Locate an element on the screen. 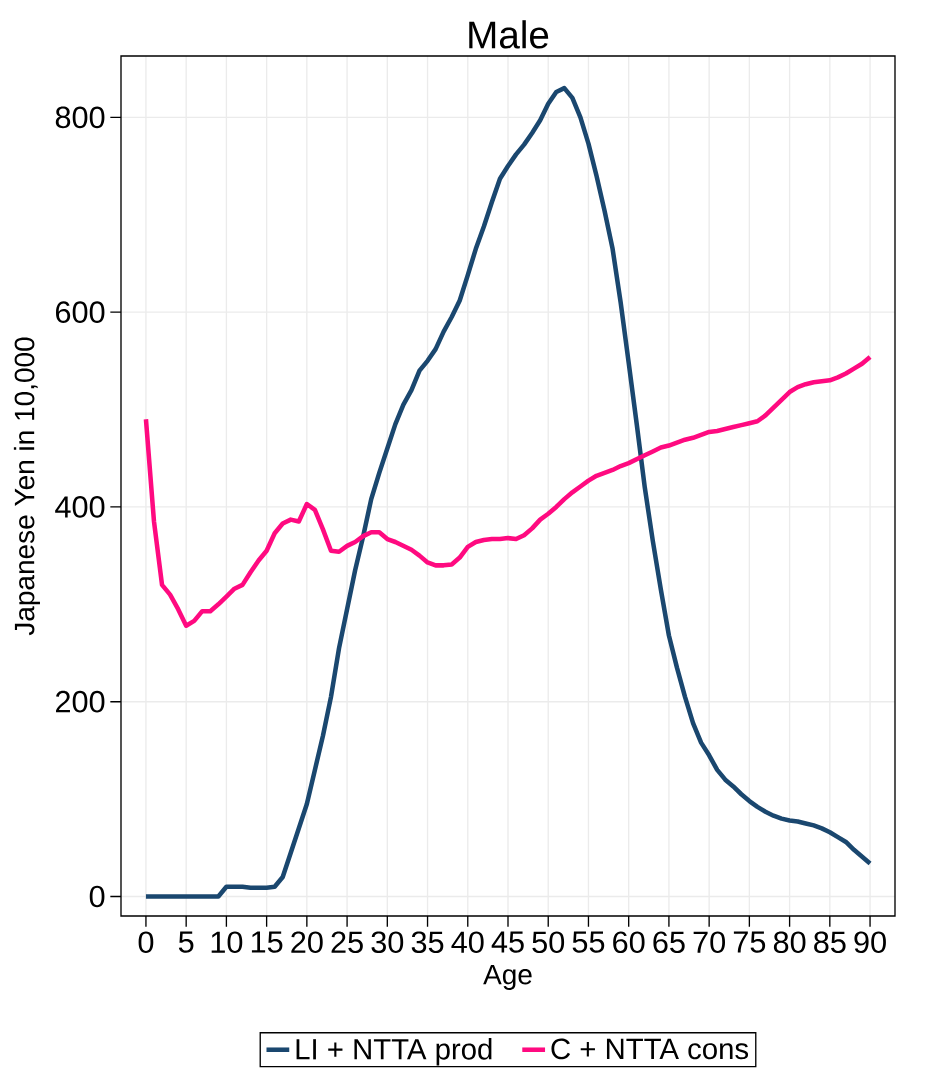  x-axis-title: Age is located at coordinates (507, 977).